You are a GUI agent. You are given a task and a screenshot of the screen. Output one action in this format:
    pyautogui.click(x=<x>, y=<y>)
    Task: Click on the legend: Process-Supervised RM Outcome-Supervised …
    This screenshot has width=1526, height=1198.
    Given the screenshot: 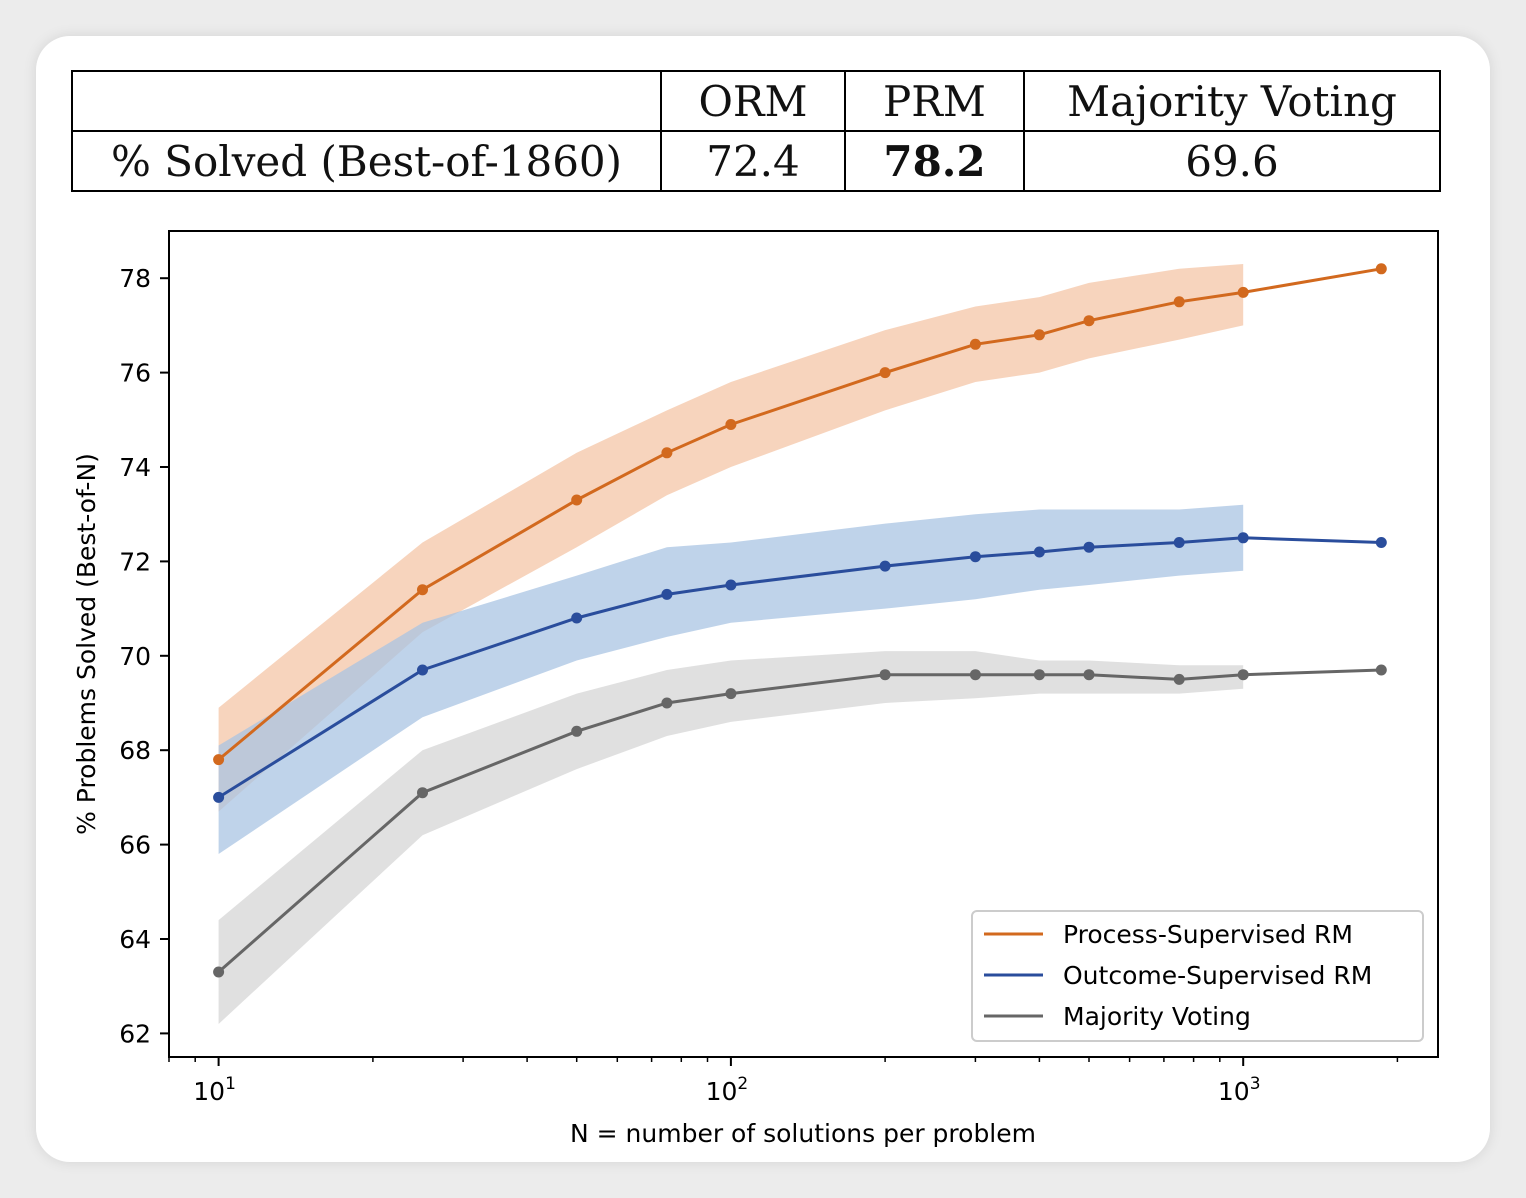 What is the action you would take?
    pyautogui.click(x=1197, y=976)
    